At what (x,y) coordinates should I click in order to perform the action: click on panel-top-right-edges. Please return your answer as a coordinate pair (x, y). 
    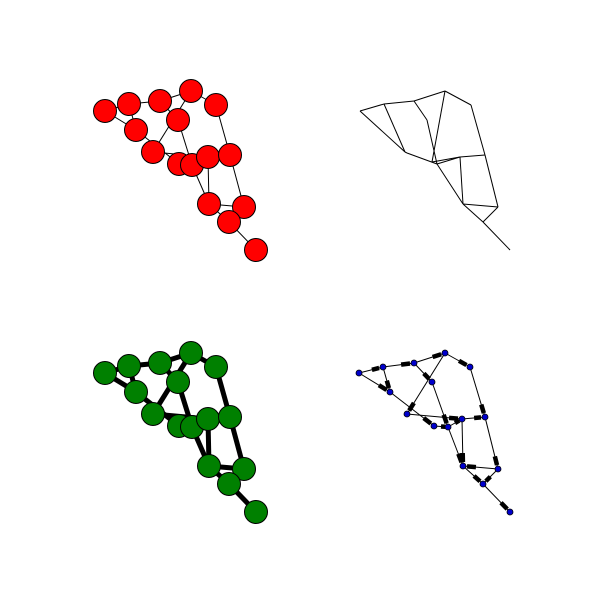
    Looking at the image, I should click on (435, 170).